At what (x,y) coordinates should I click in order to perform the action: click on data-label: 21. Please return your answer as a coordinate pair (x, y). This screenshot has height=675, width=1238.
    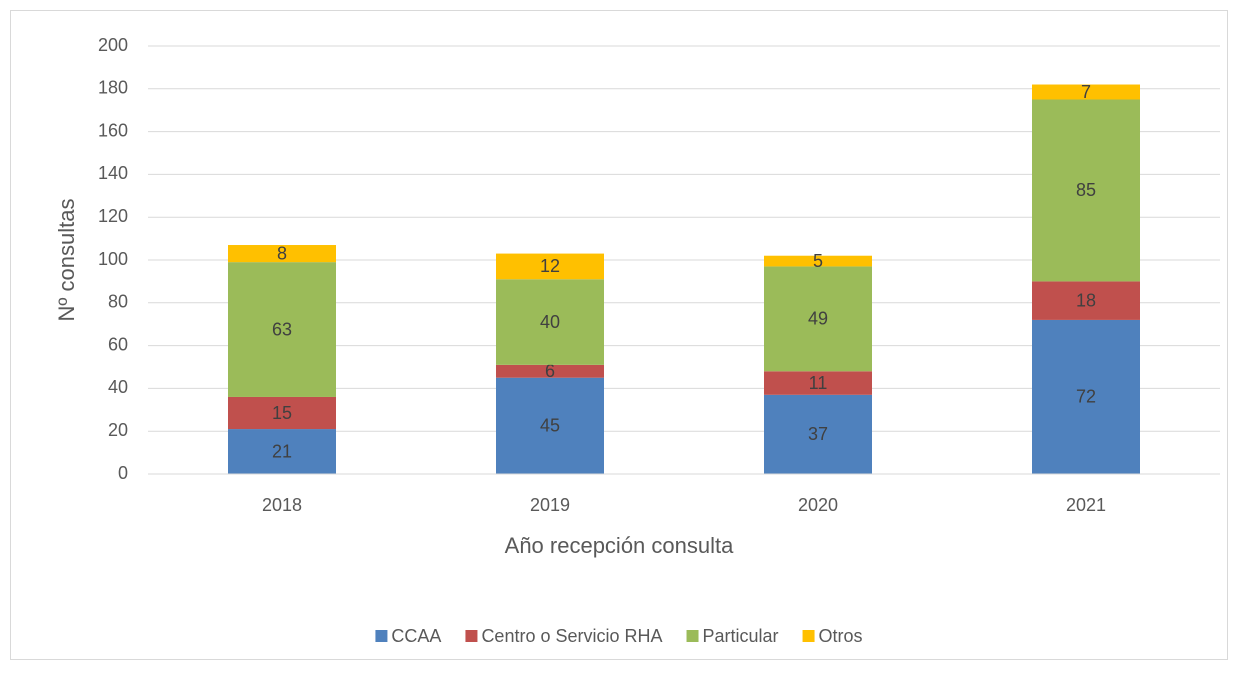
    Looking at the image, I should click on (282, 451).